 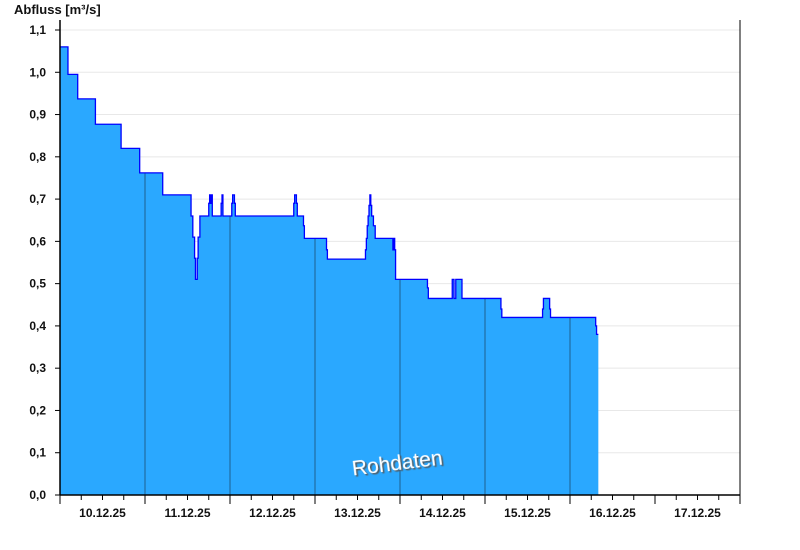 What do you see at coordinates (187, 513) in the screenshot?
I see `x-tick-label: 11.12.25` at bounding box center [187, 513].